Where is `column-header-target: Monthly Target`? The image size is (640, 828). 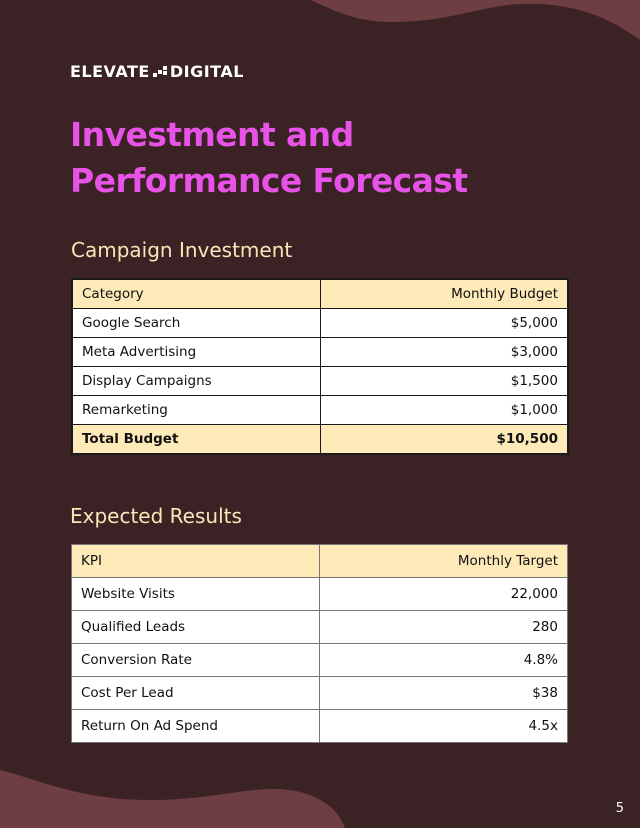
column-header-target: Monthly Target is located at coordinates (443, 561).